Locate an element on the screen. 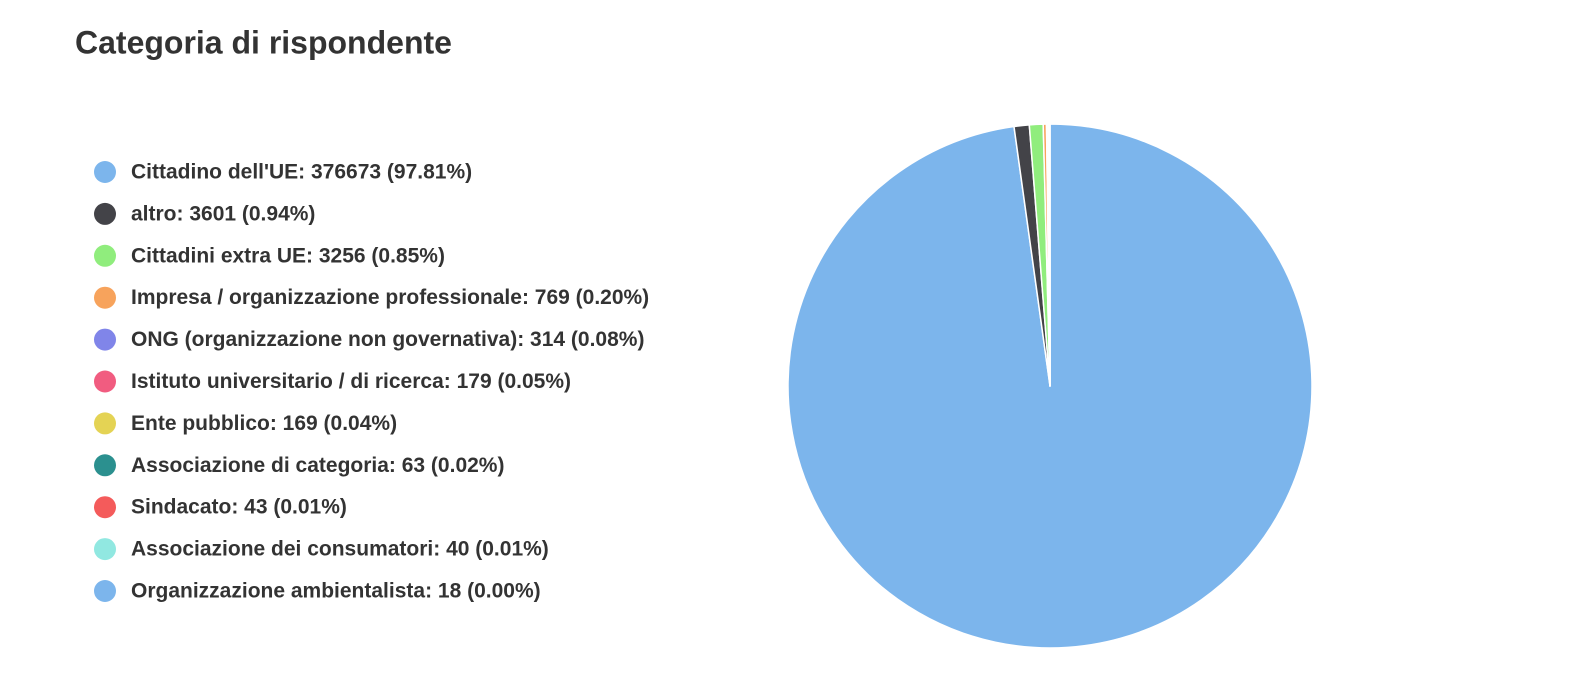 This screenshot has width=1574, height=690. legend-text: Cittadino dell'UE: 376673 (97.81%) is located at coordinates (301, 172).